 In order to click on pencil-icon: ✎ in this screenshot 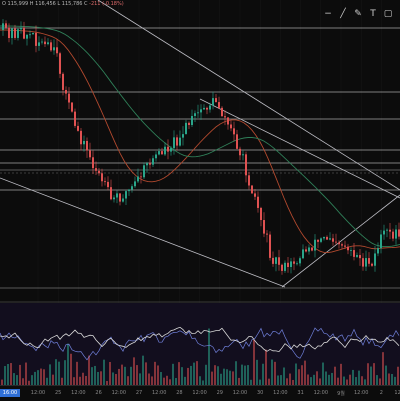, I will do `click(358, 14)`.